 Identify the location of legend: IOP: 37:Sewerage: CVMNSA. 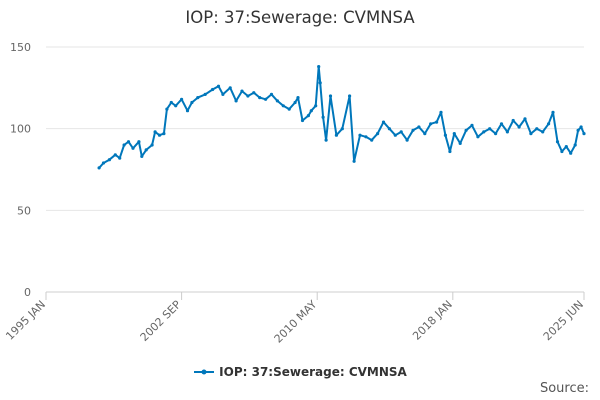
(300, 372).